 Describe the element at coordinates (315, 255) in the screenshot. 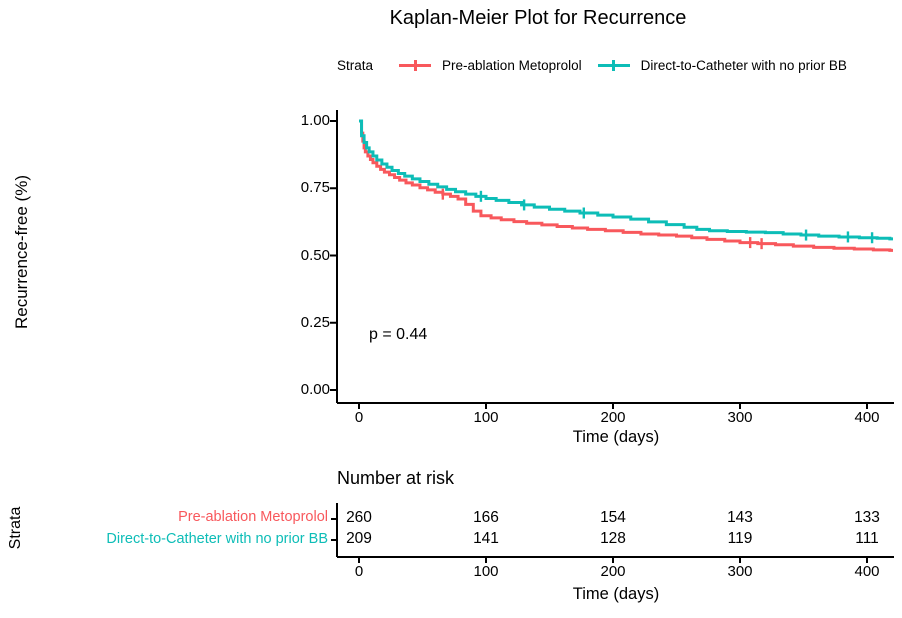

I see `y-tick-label: 0.50` at that location.